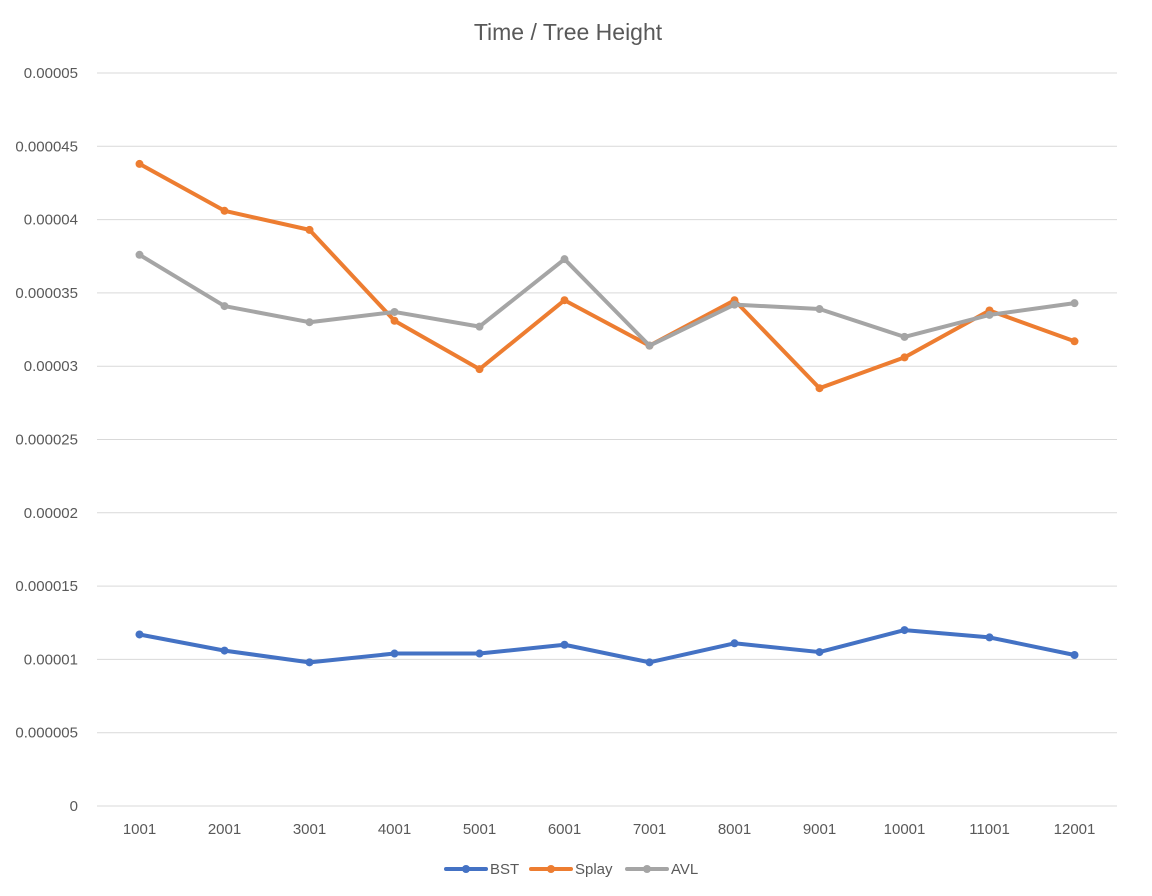  Describe the element at coordinates (661, 869) in the screenshot. I see `legend-item-avl: AVL` at that location.